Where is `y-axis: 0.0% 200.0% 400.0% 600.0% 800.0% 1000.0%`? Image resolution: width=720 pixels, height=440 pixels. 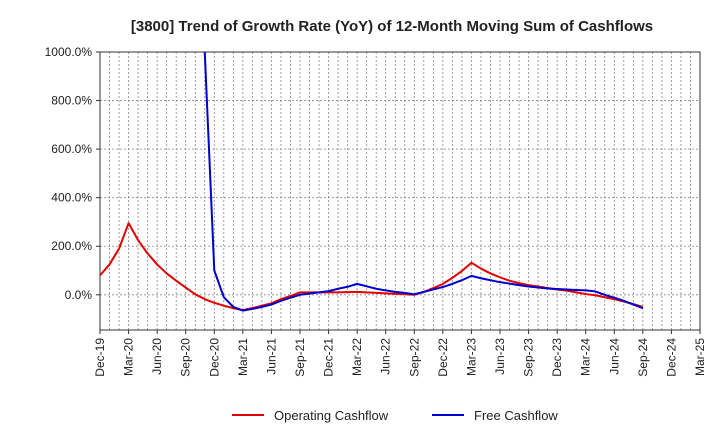 y-axis: 0.0% 200.0% 400.0% 600.0% 800.0% 1000.0% is located at coordinates (72, 173).